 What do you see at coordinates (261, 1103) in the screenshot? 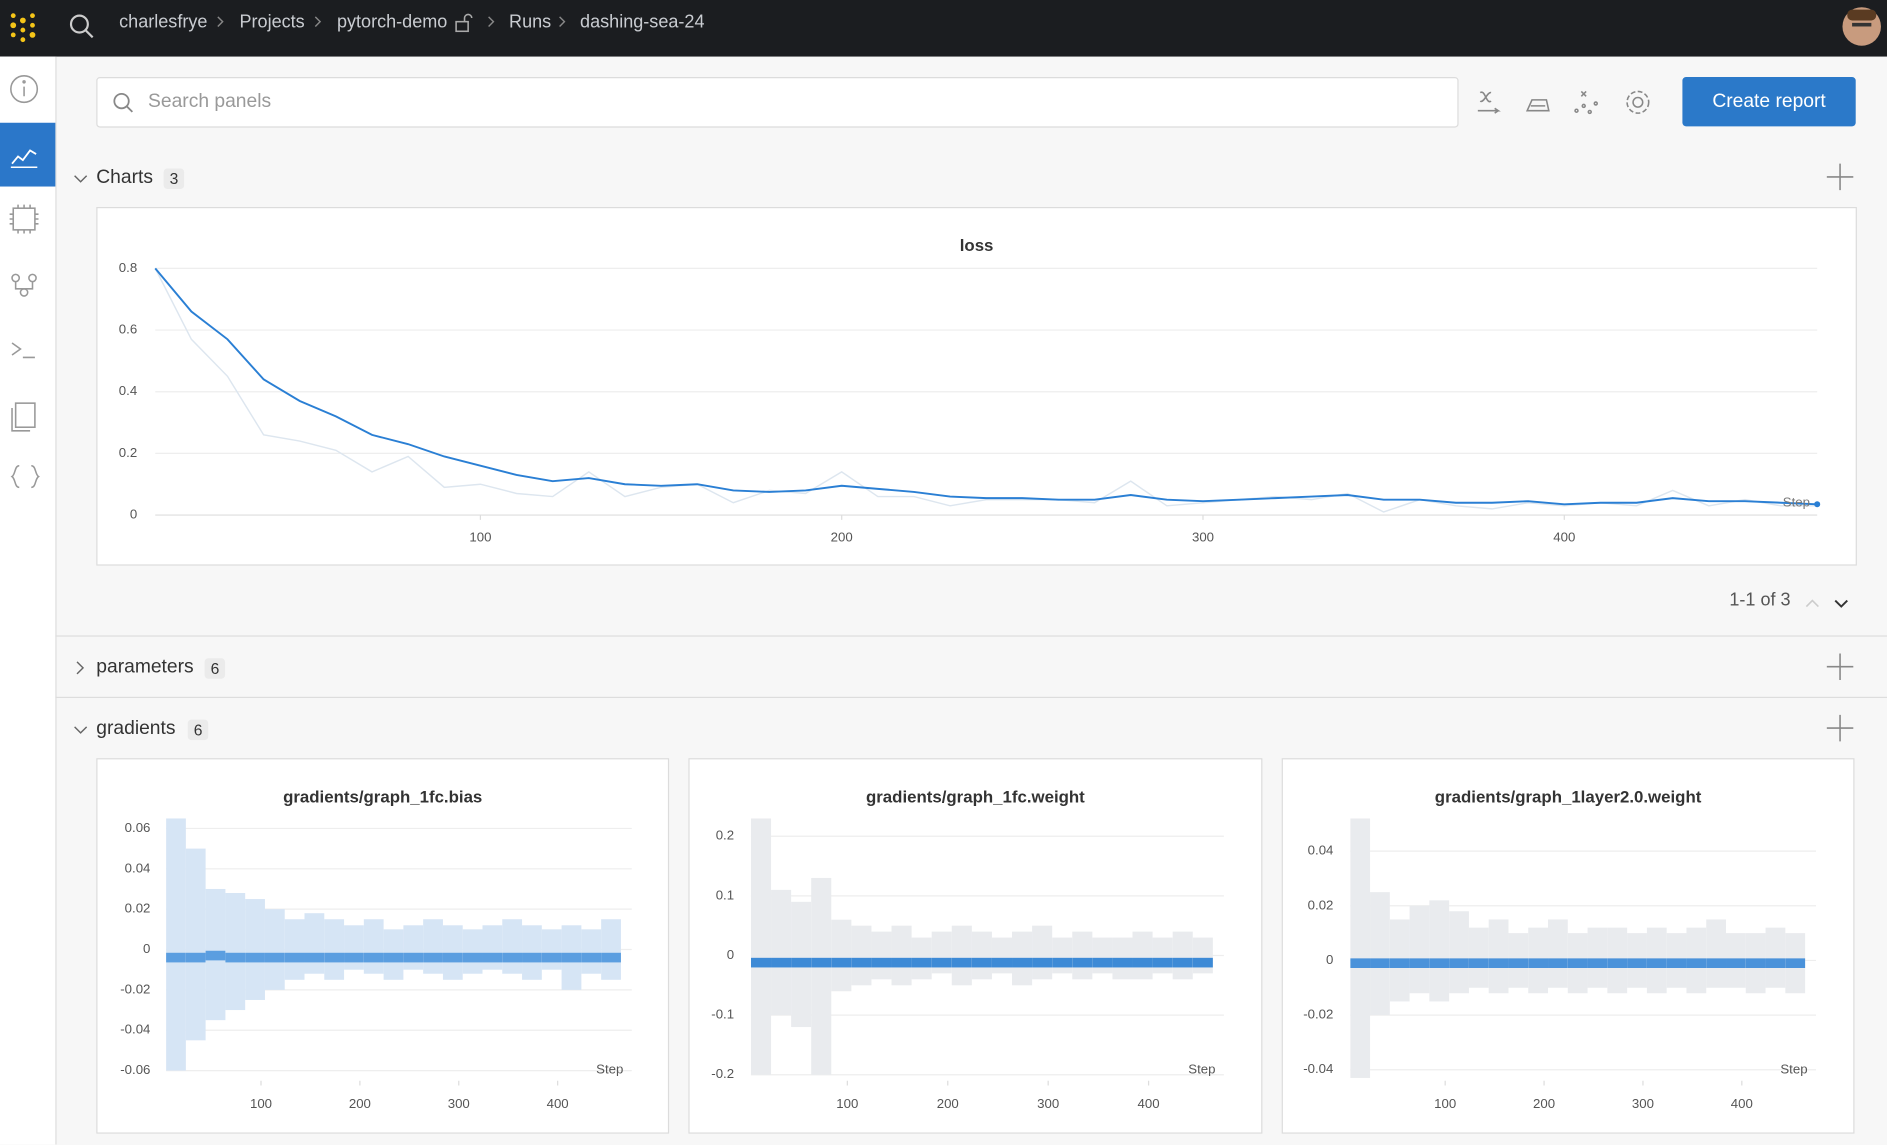
I see `x-tick-label: 100` at bounding box center [261, 1103].